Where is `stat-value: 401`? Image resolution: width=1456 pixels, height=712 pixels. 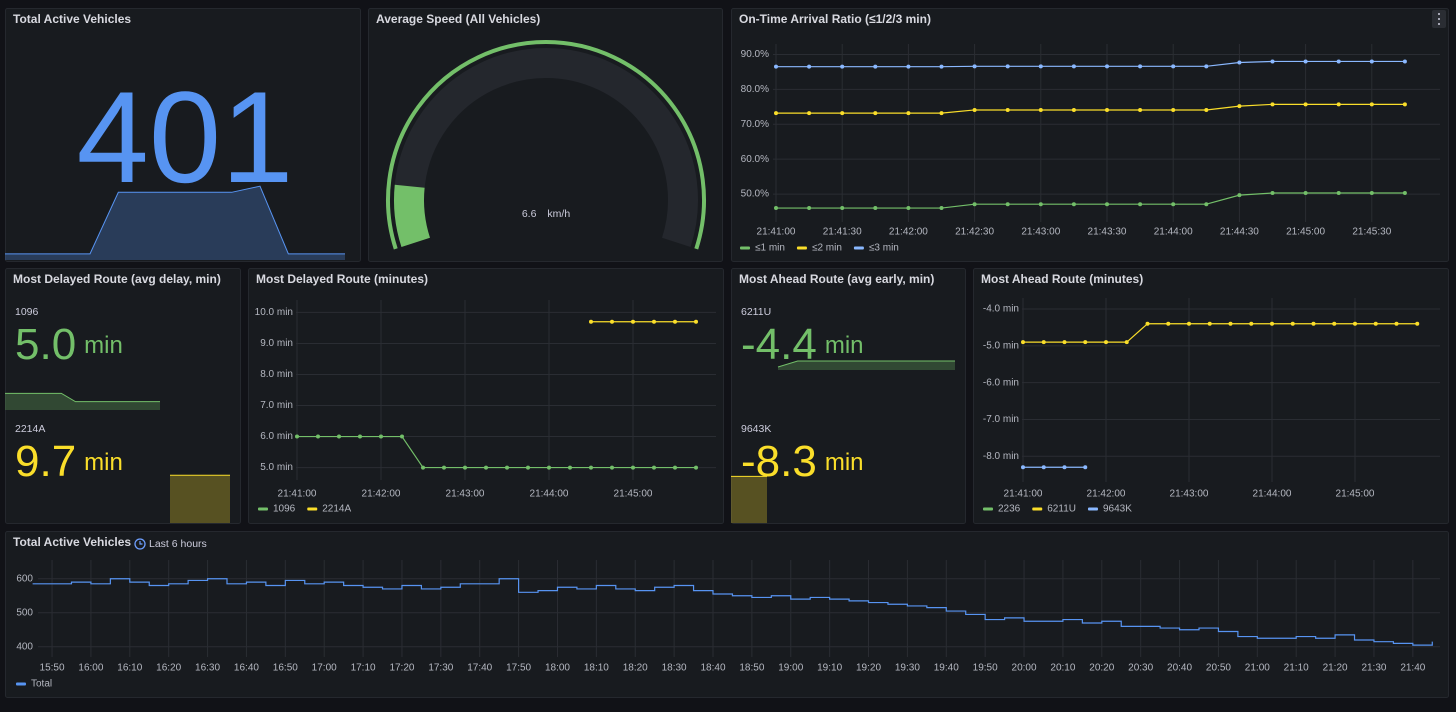
stat-value: 401 is located at coordinates (185, 137).